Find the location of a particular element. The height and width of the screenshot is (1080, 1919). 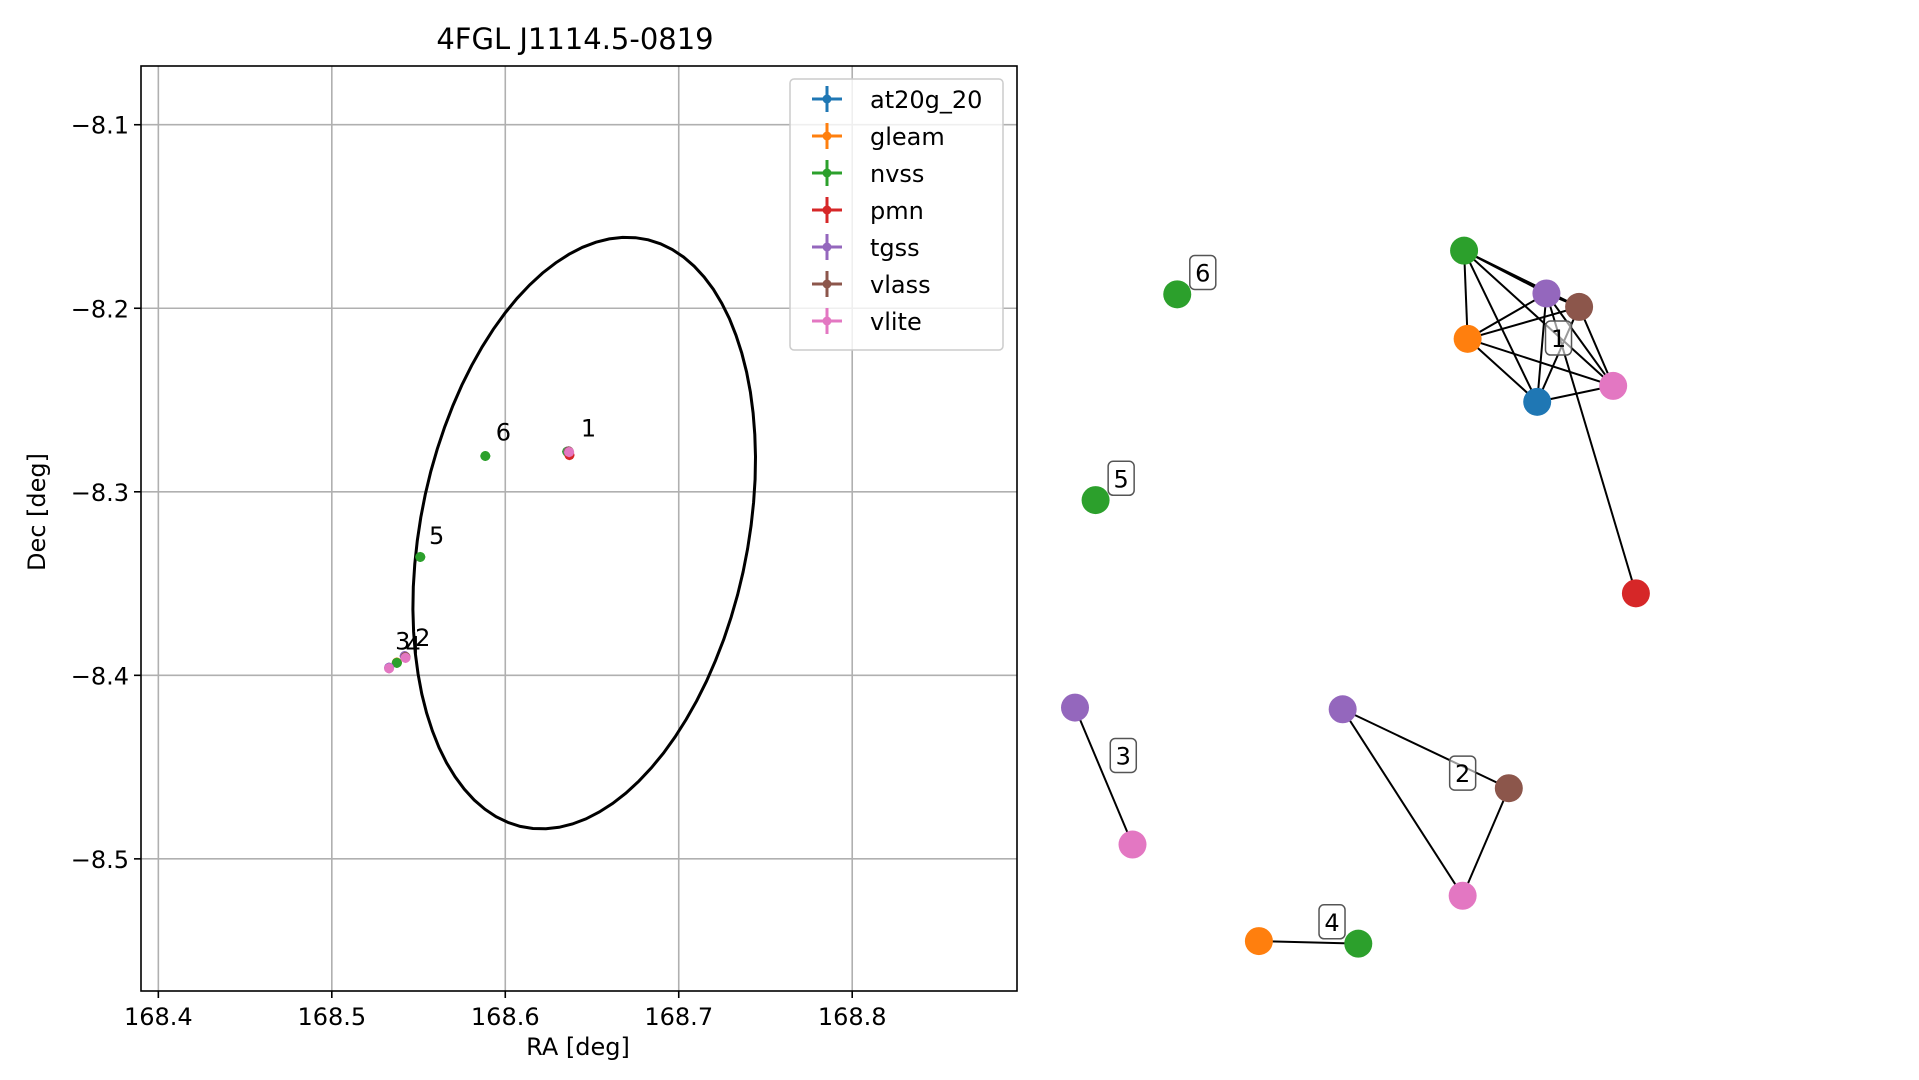

x-tick-label: 168.6 is located at coordinates (505, 1017).